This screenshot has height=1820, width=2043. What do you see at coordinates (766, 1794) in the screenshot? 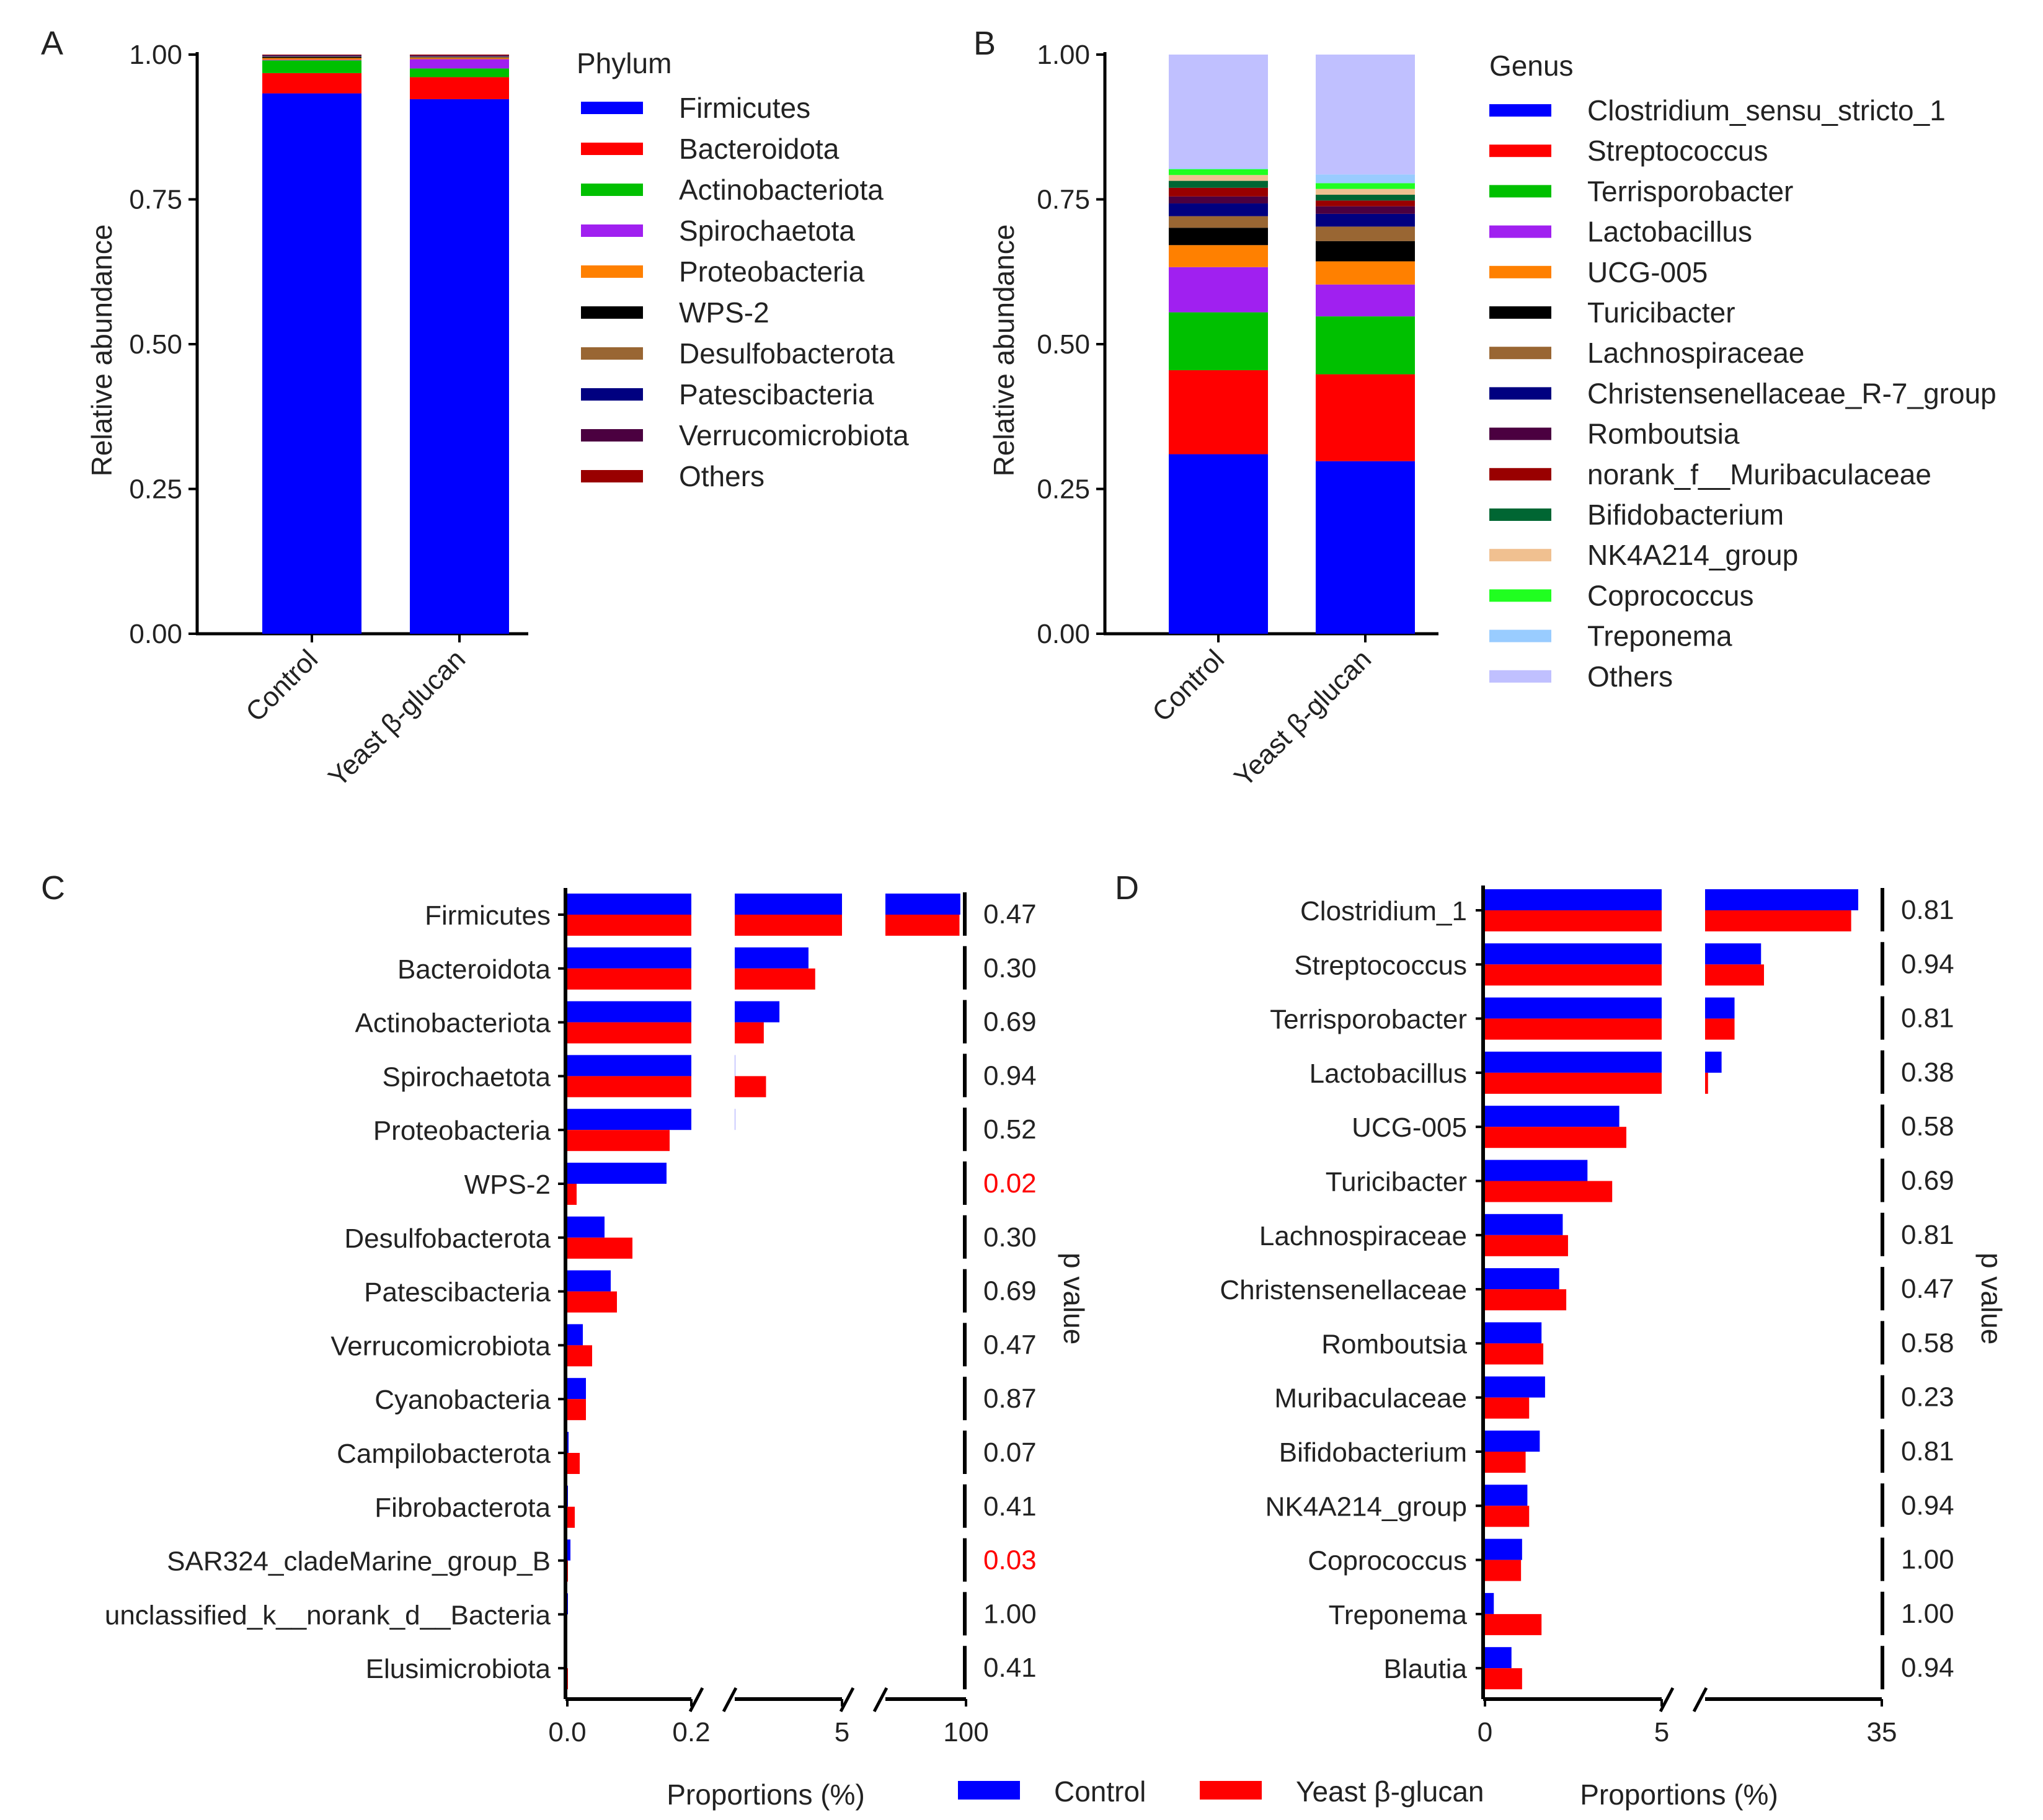
I see `panel-c-xlabel: Proportions (%)` at bounding box center [766, 1794].